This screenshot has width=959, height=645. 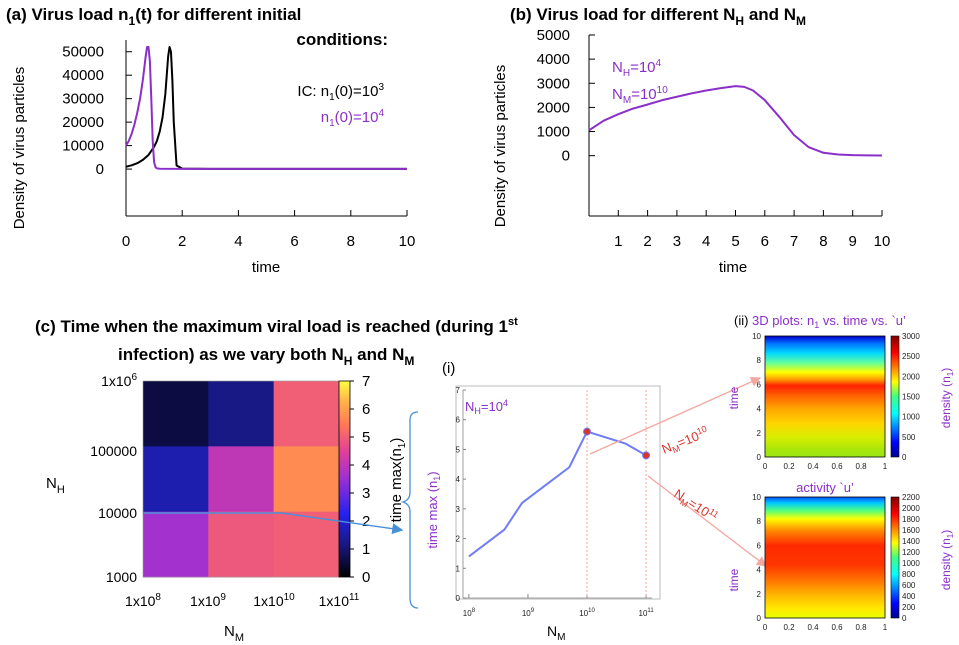 I want to click on panel-c-heatmap, so click(x=241, y=479).